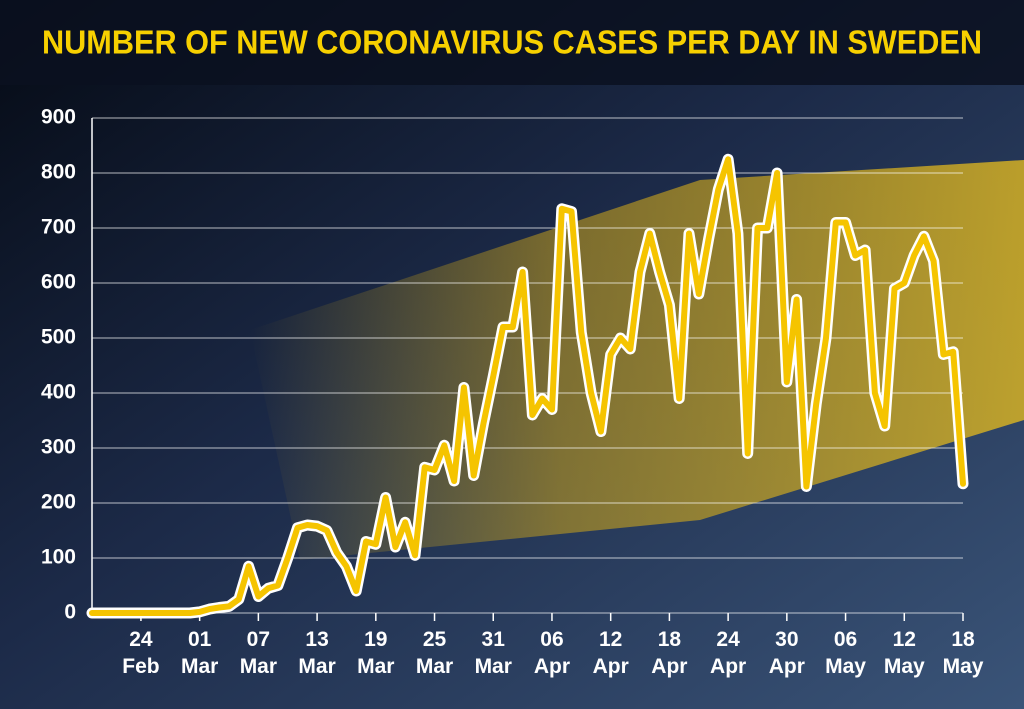 The height and width of the screenshot is (709, 1024). I want to click on y-tick-label: 0, so click(70, 612).